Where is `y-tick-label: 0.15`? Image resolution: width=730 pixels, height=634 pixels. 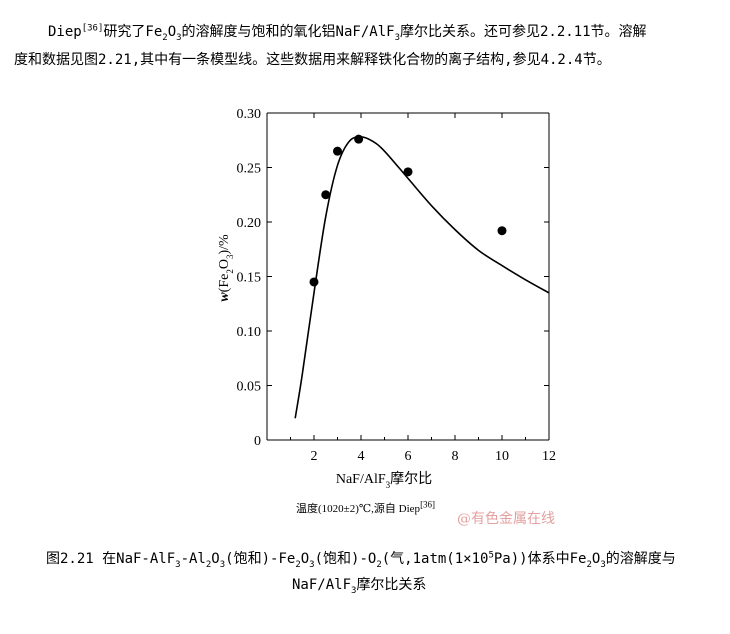
y-tick-label: 0.15 is located at coordinates (249, 278).